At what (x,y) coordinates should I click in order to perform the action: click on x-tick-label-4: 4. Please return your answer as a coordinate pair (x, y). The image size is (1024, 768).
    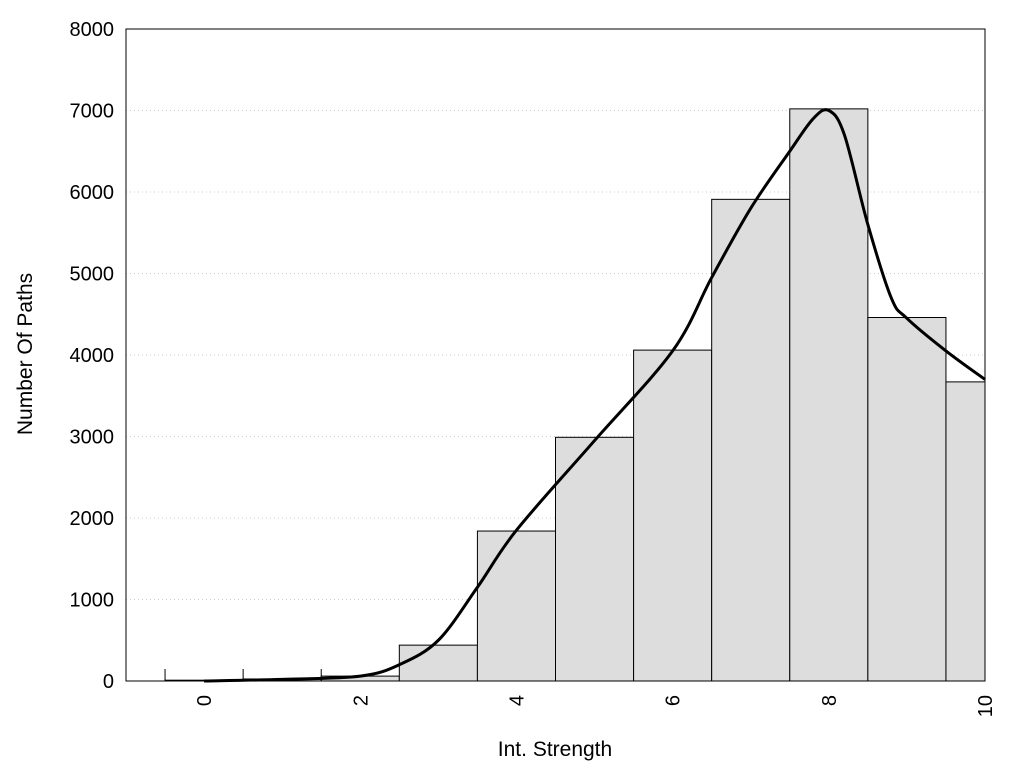
    Looking at the image, I should click on (517, 700).